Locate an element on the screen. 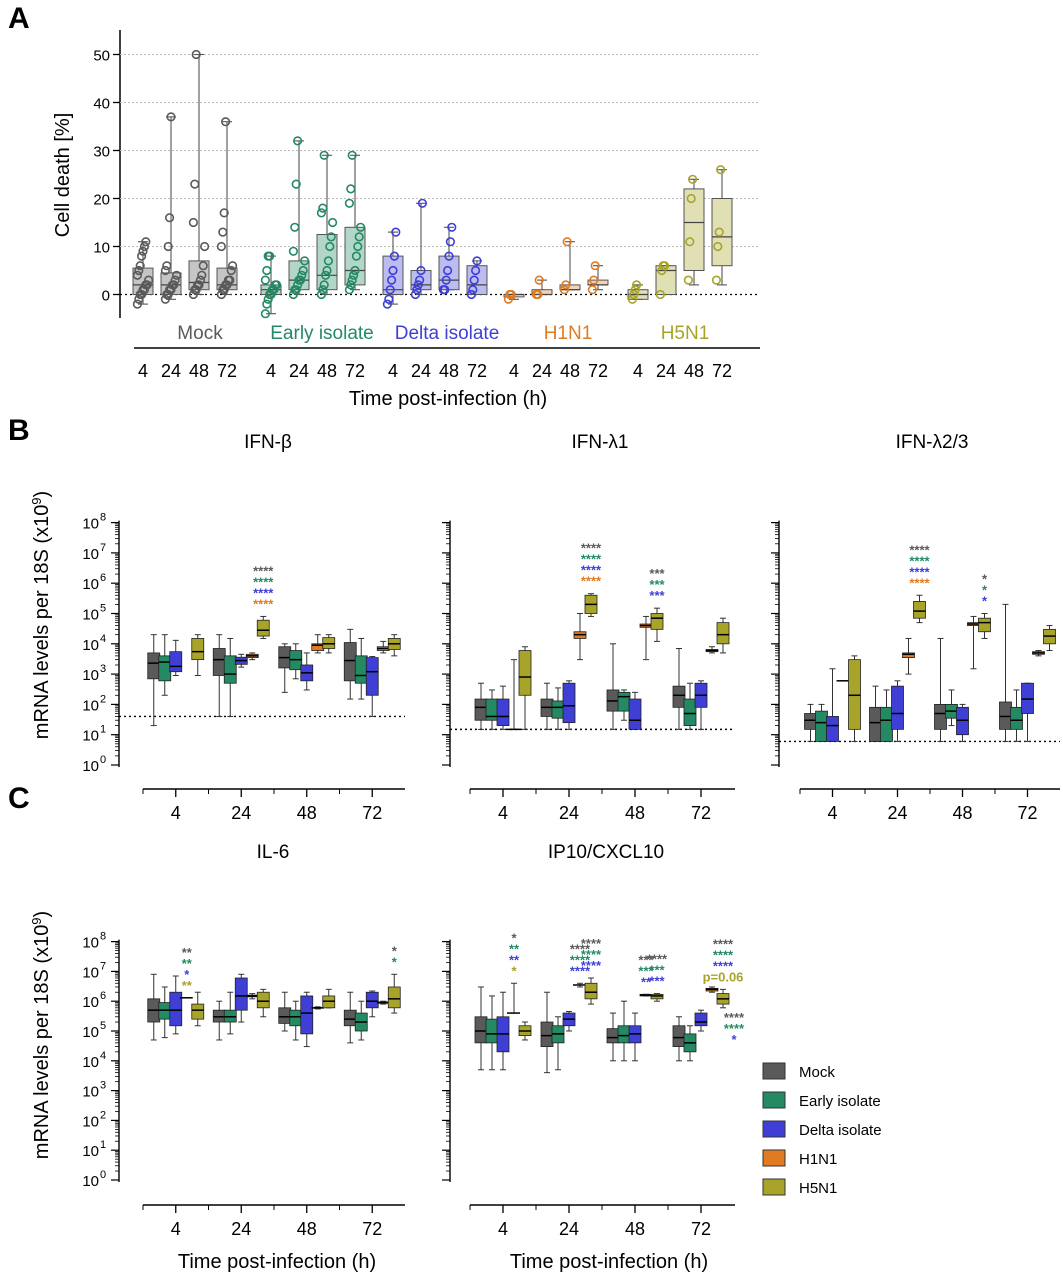 The height and width of the screenshot is (1280, 1063). log-y-axis-title: mRNA levels per 18S (x109) is located at coordinates (41, 1035).